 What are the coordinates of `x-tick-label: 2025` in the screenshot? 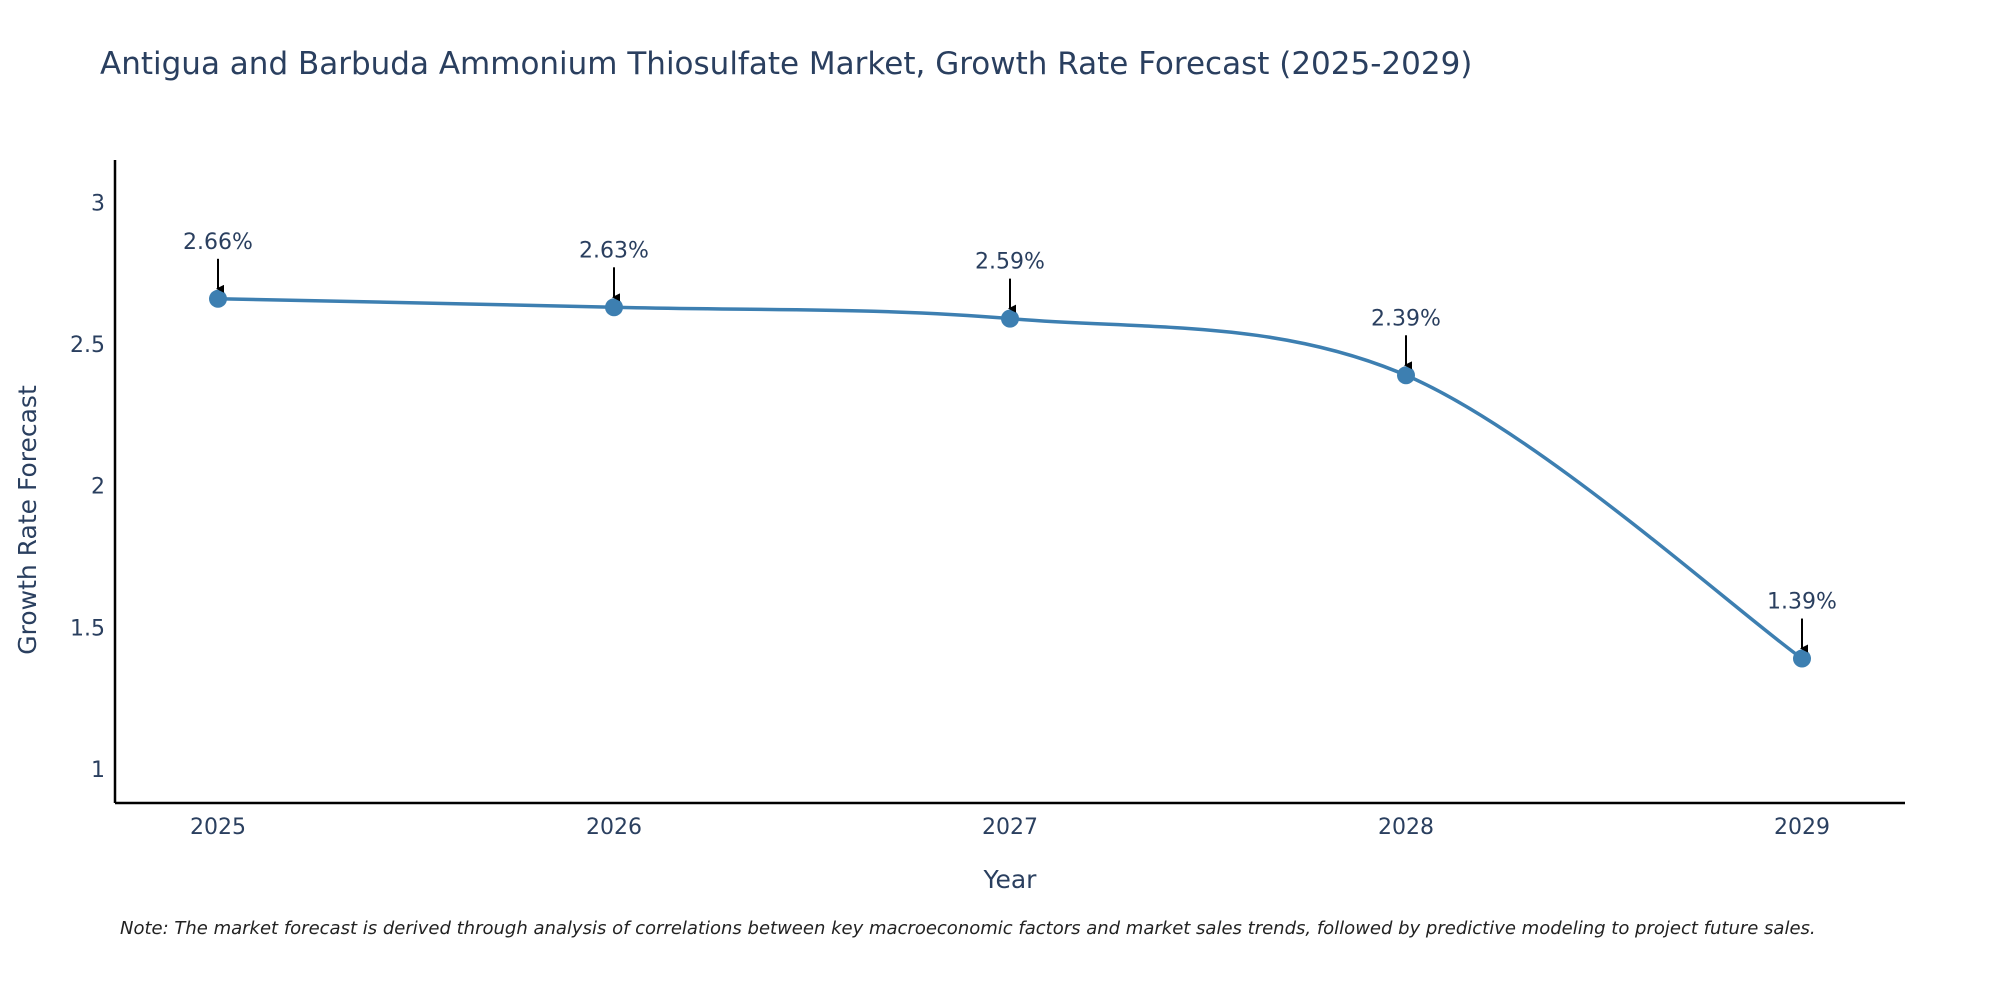 It's located at (218, 827).